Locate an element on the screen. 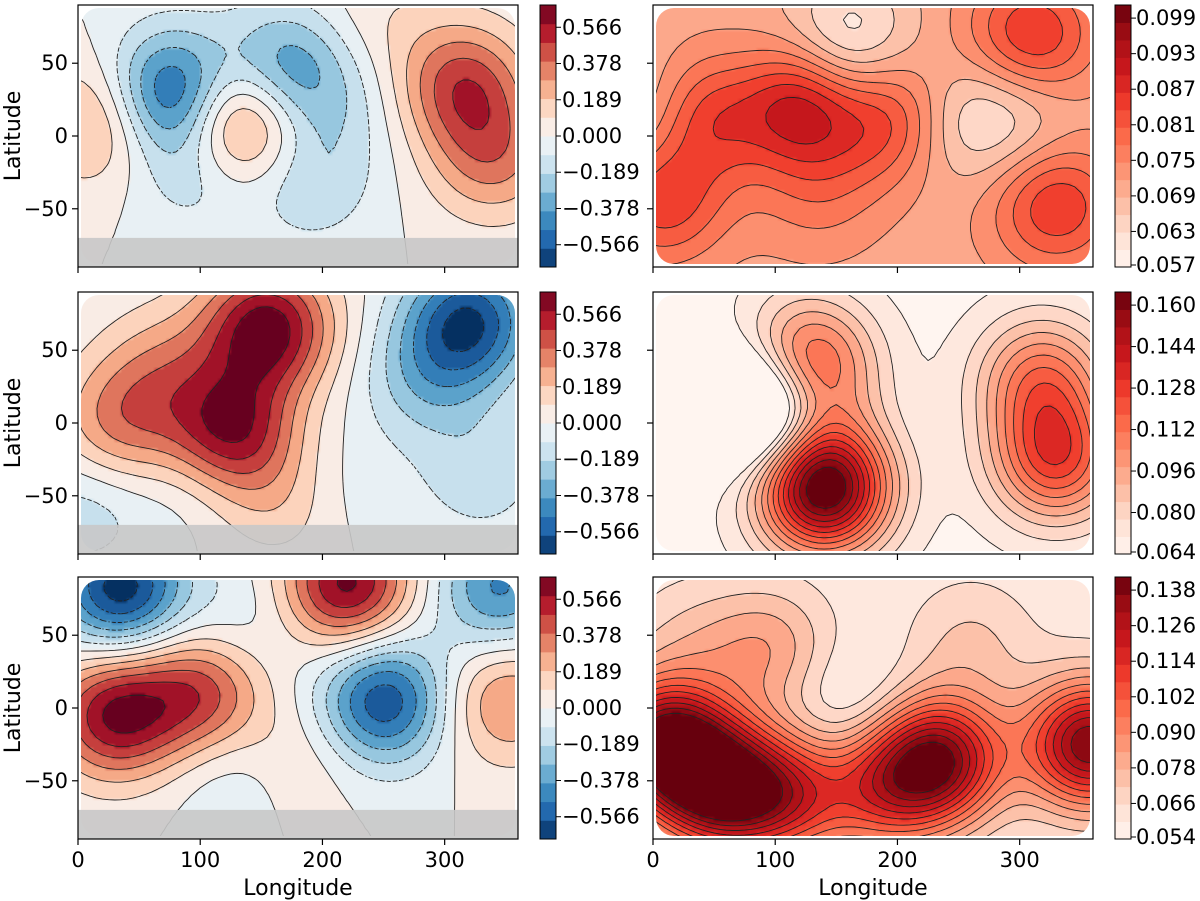 Image resolution: width=1200 pixels, height=901 pixels. masked-region is located at coordinates (298, 824).